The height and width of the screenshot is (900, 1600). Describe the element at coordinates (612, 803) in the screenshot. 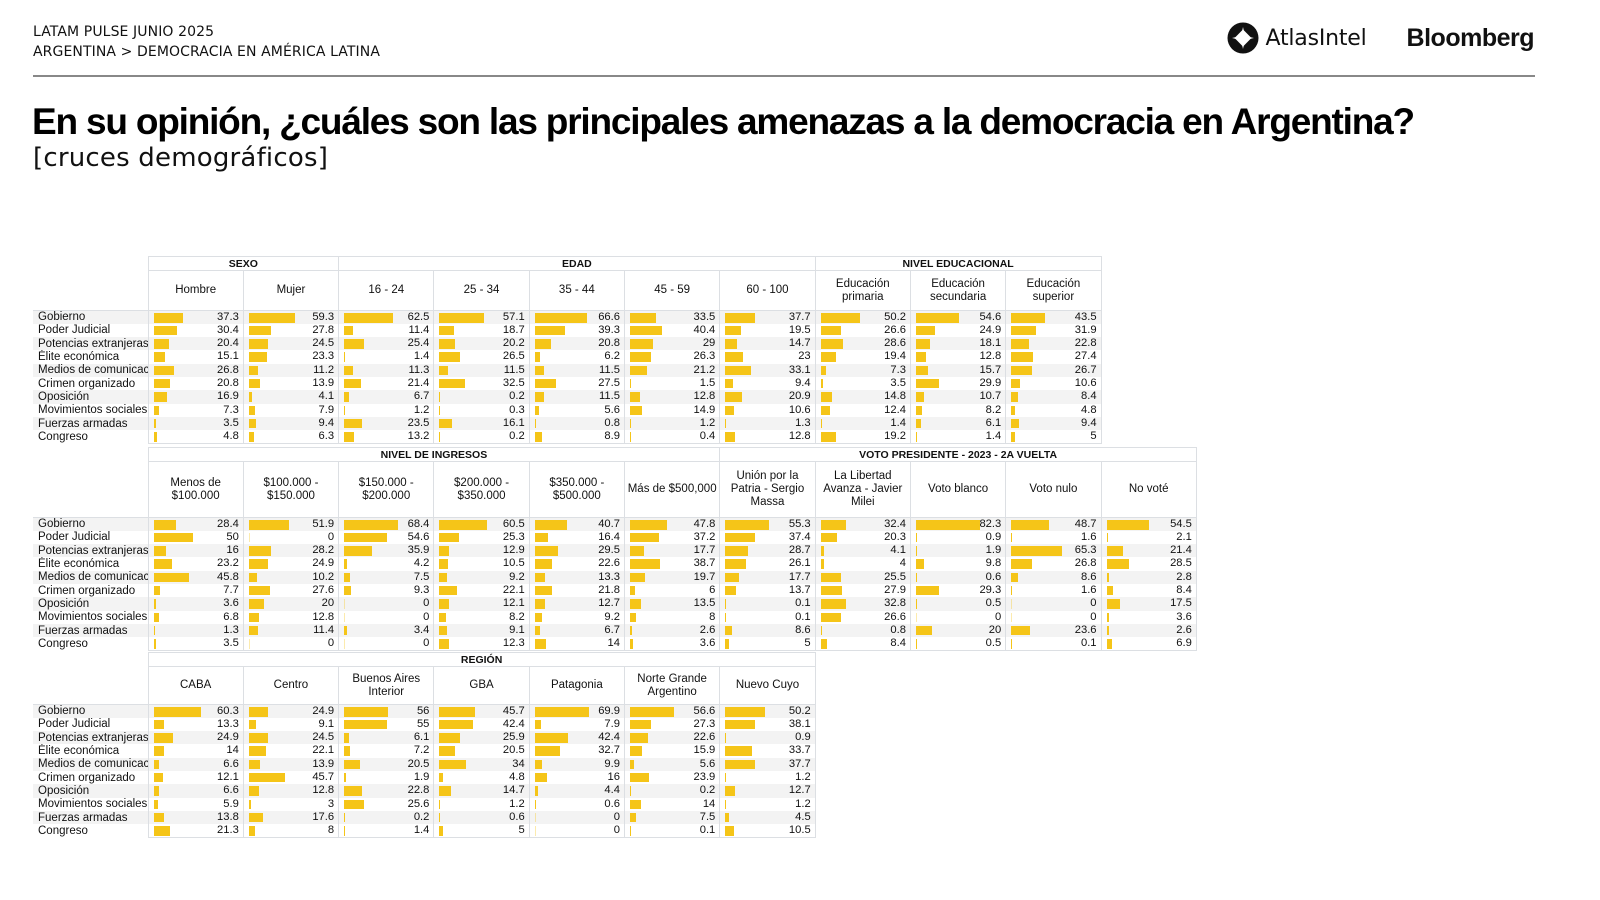

I see `value-label: 0.6` at that location.